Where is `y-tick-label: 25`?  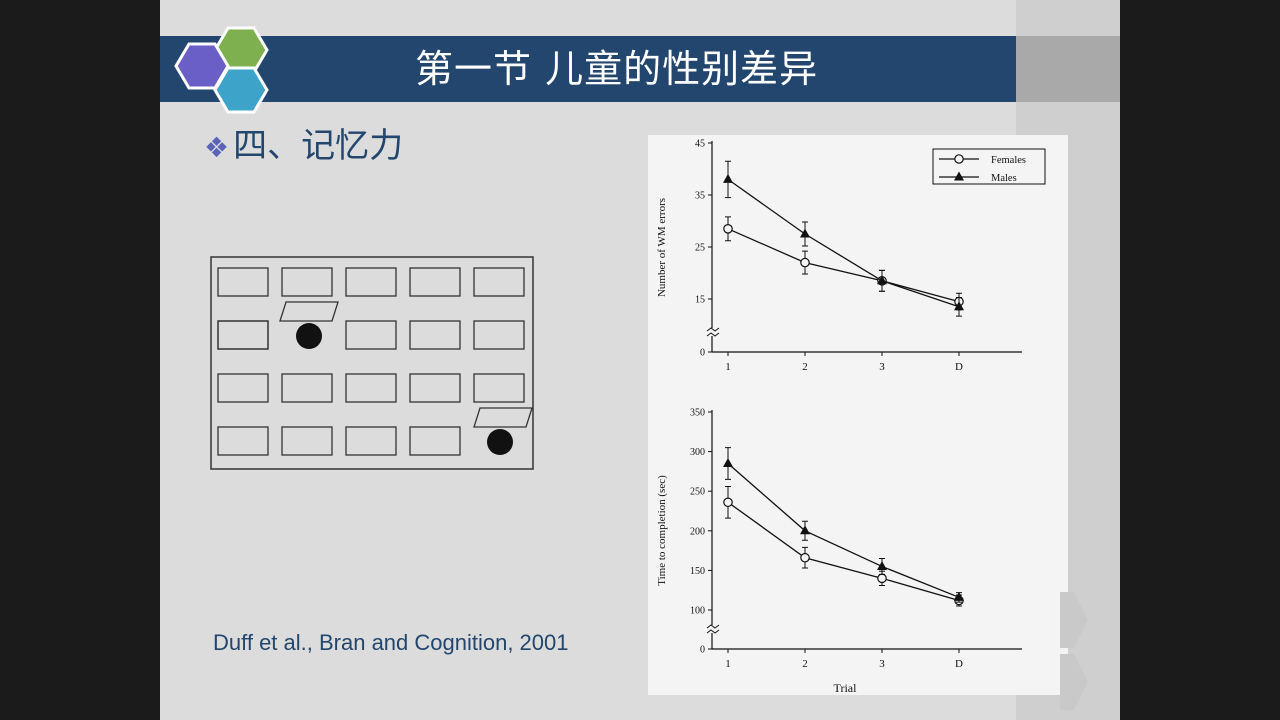
y-tick-label: 25 is located at coordinates (700, 248).